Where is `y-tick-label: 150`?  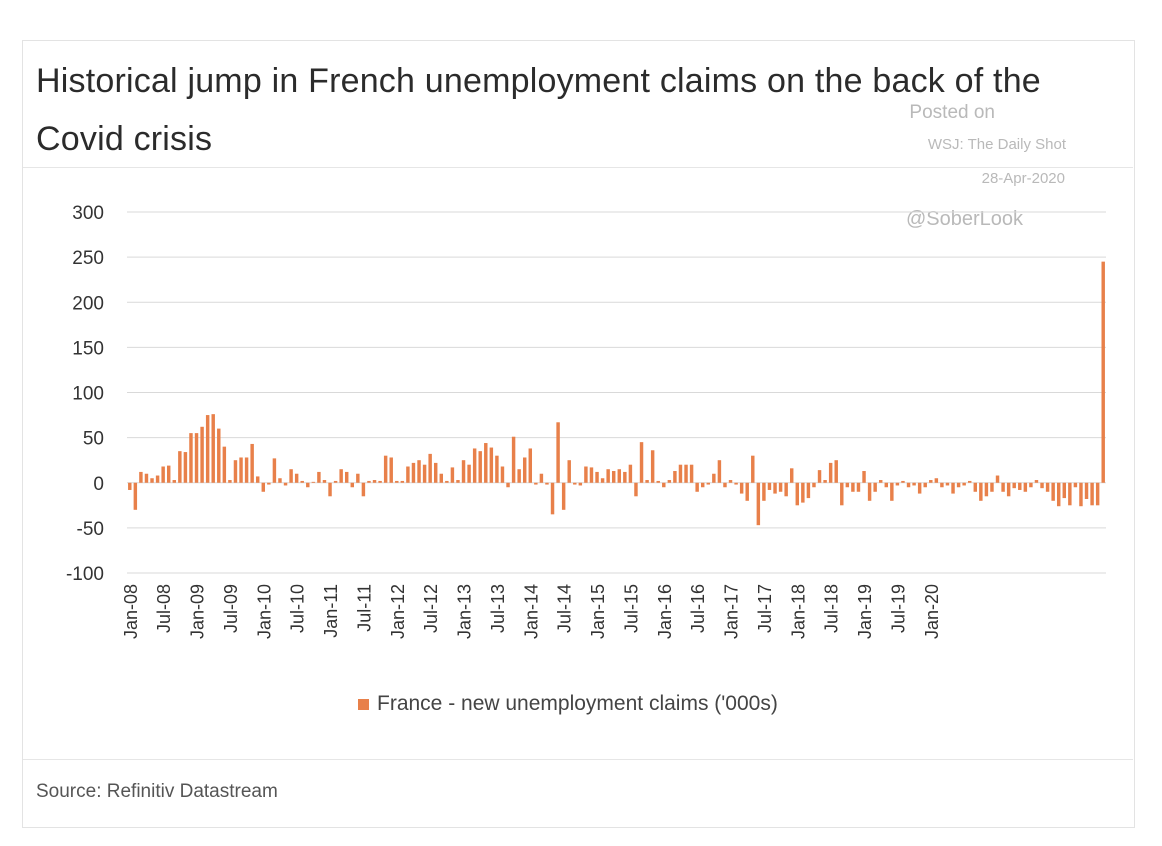
y-tick-label: 150 is located at coordinates (88, 348).